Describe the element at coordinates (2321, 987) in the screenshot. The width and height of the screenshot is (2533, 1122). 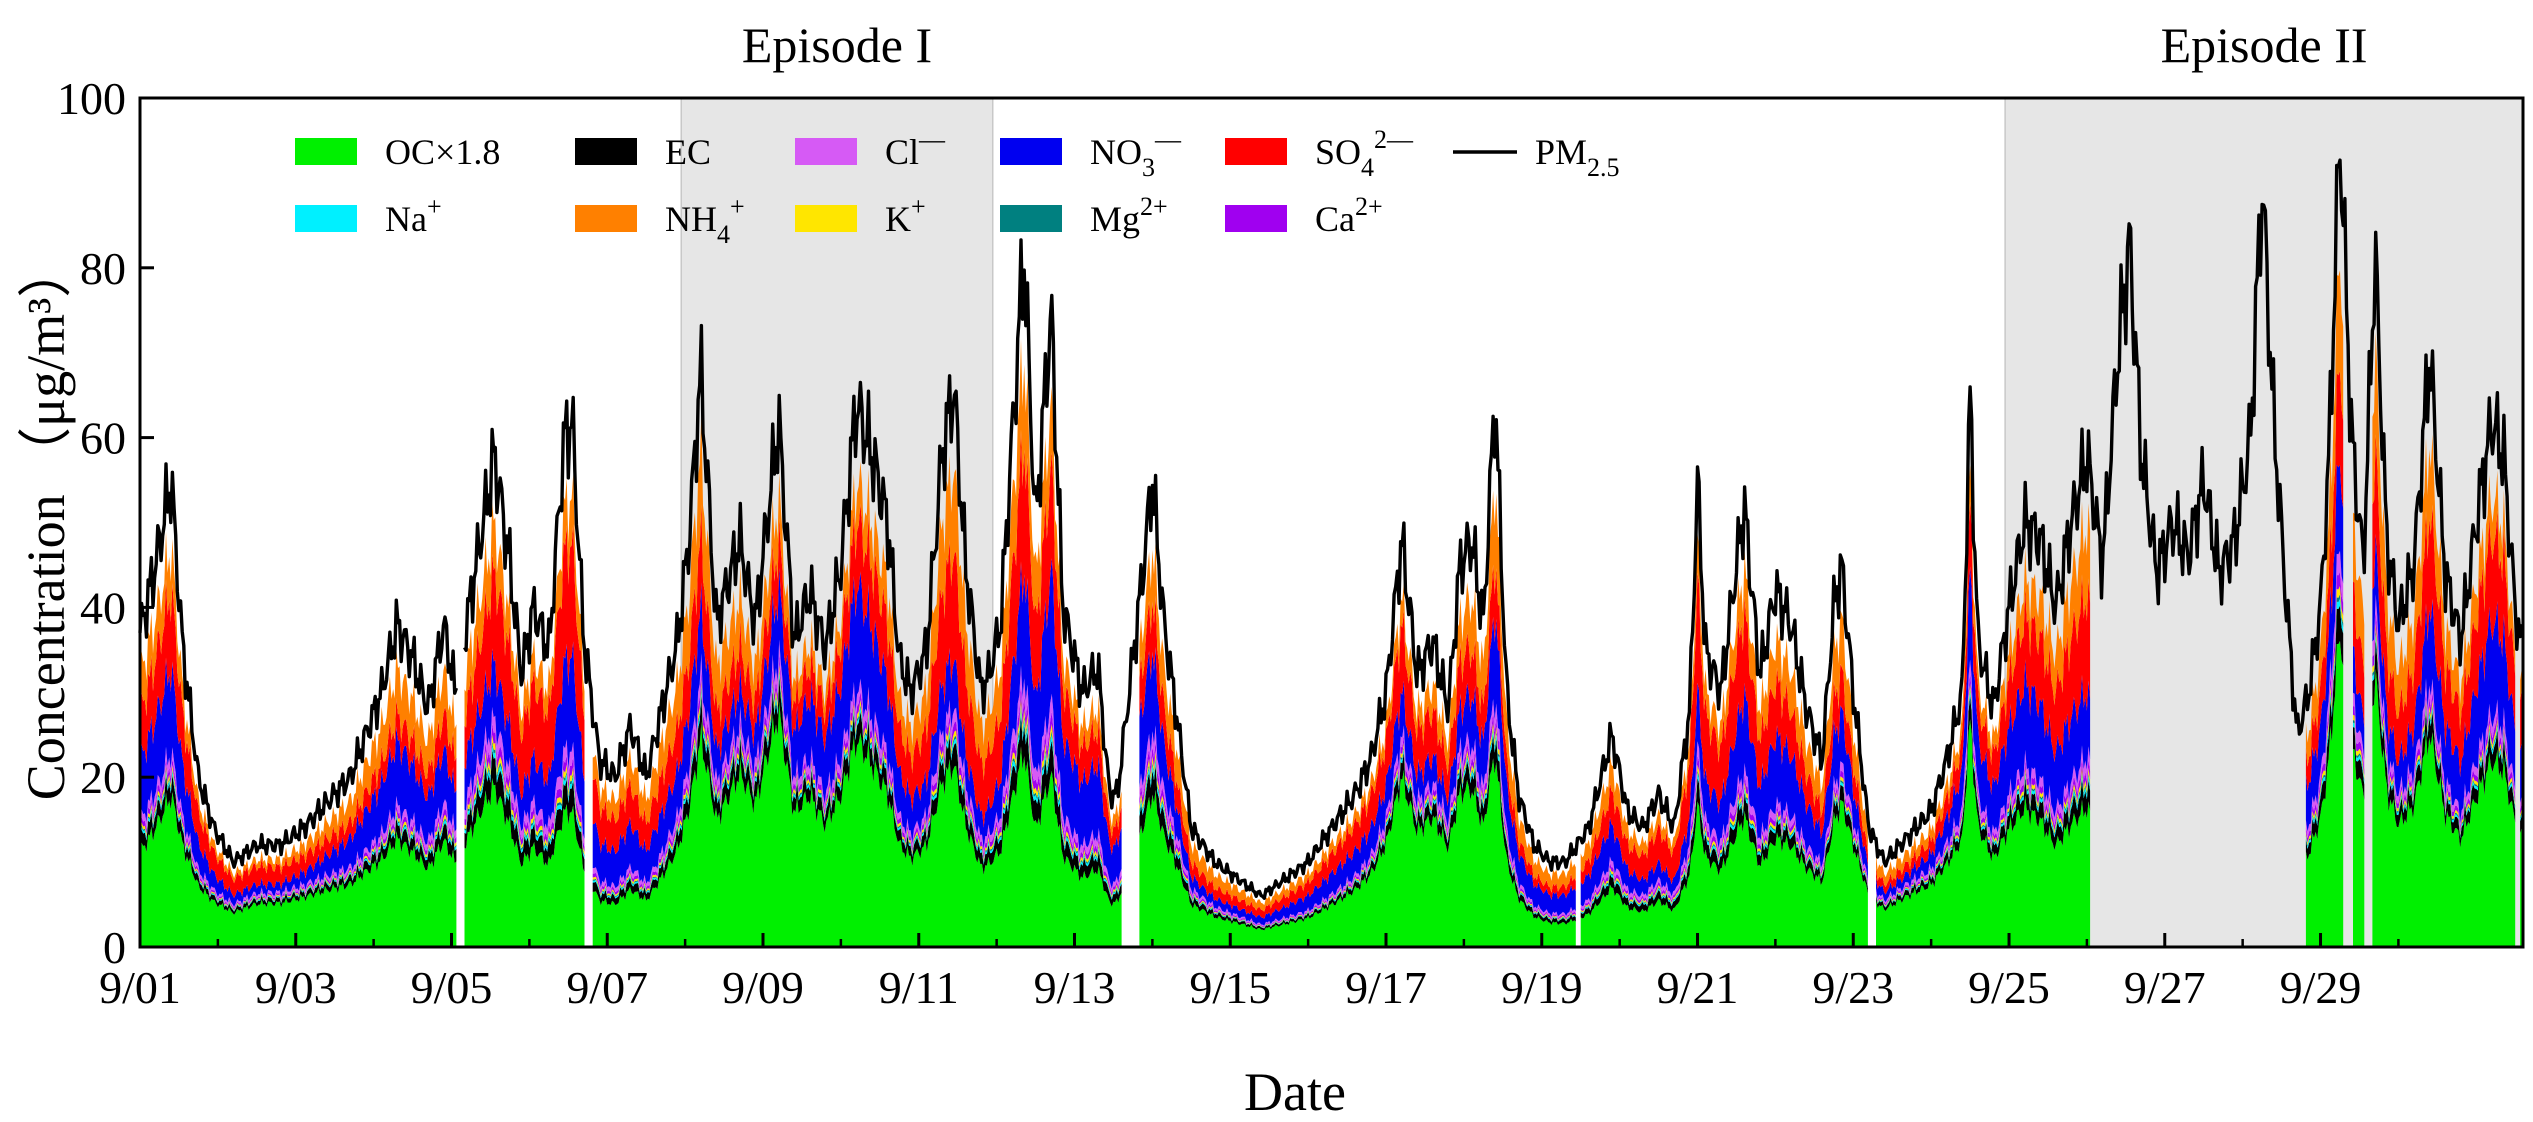
I see `x-tick-label-9/29: 9/29` at that location.